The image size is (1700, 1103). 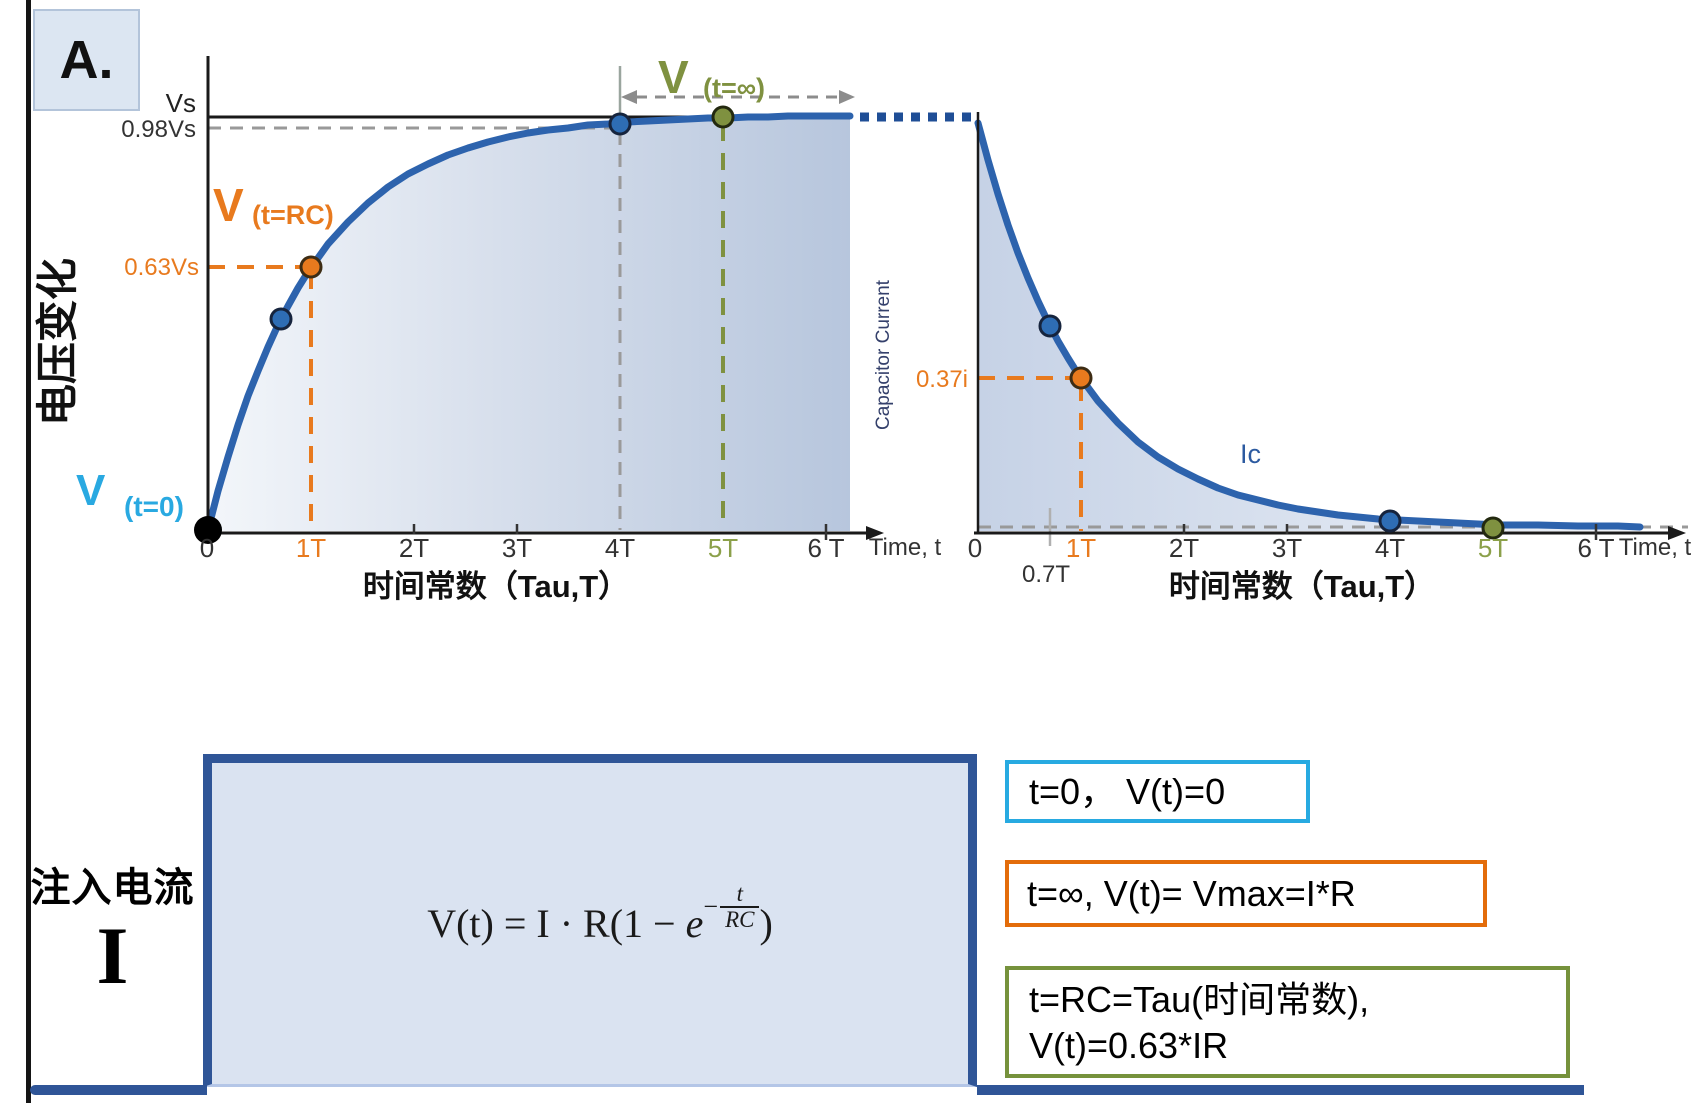 I want to click on right-time-label: Time, t, so click(x=1655, y=547).